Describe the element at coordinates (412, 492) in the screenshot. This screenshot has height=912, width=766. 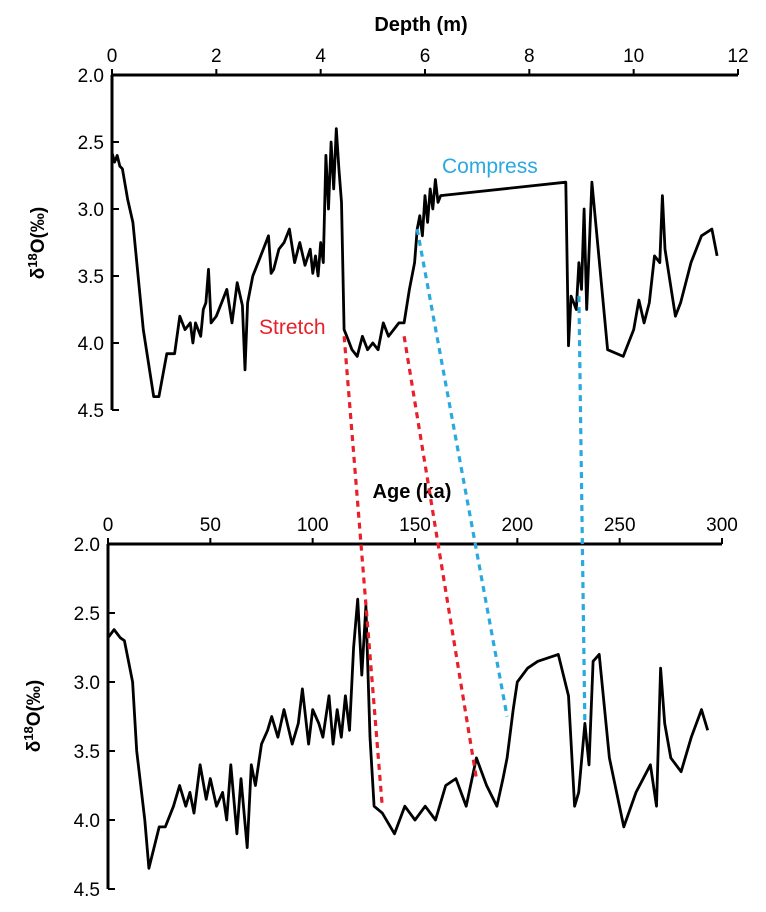
I see `age-axis-title: Age (ka)` at that location.